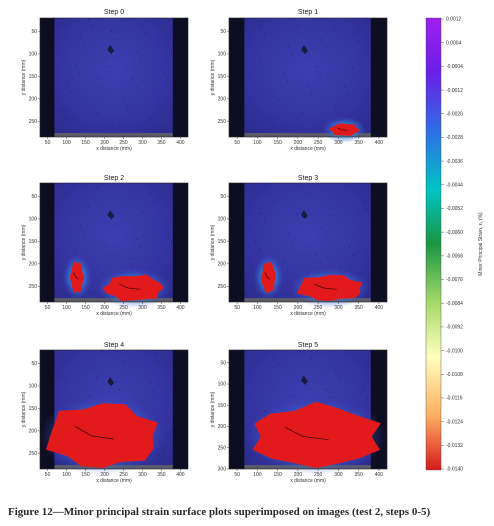  Describe the element at coordinates (222, 470) in the screenshot. I see `y-tick-label: 300` at that location.